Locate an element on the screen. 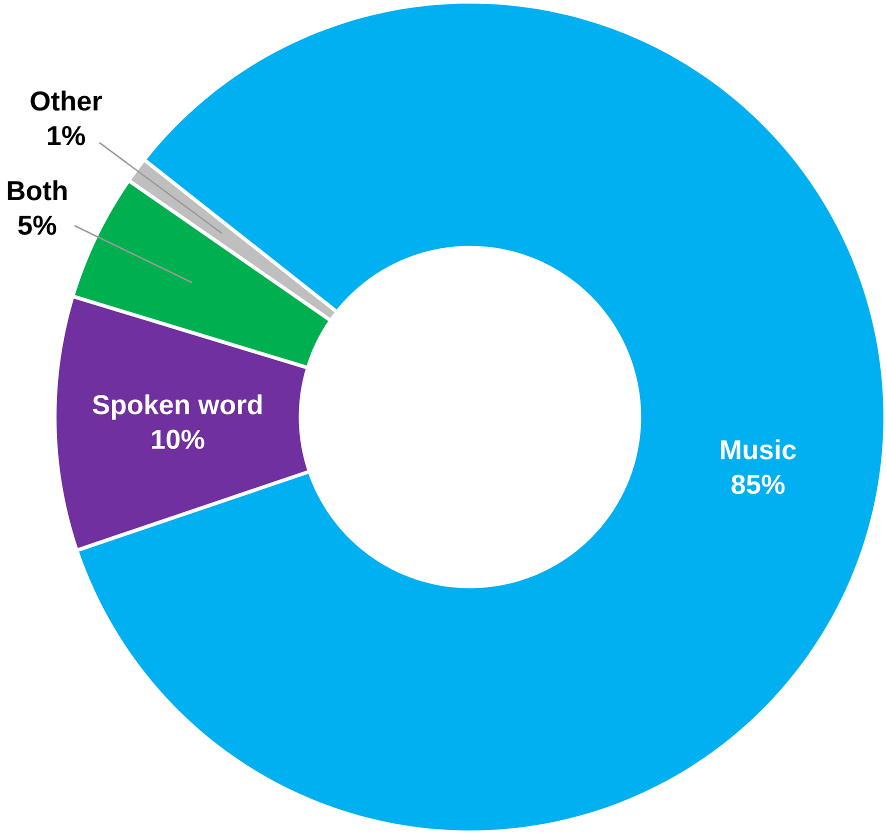  slice-label: Other is located at coordinates (66, 100).